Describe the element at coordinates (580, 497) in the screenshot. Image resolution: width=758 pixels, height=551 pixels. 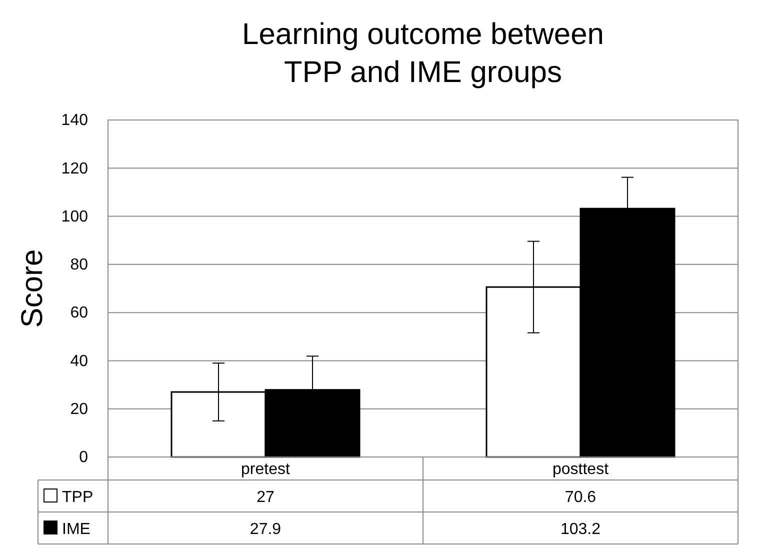
I see `data-label: 70.6` at that location.